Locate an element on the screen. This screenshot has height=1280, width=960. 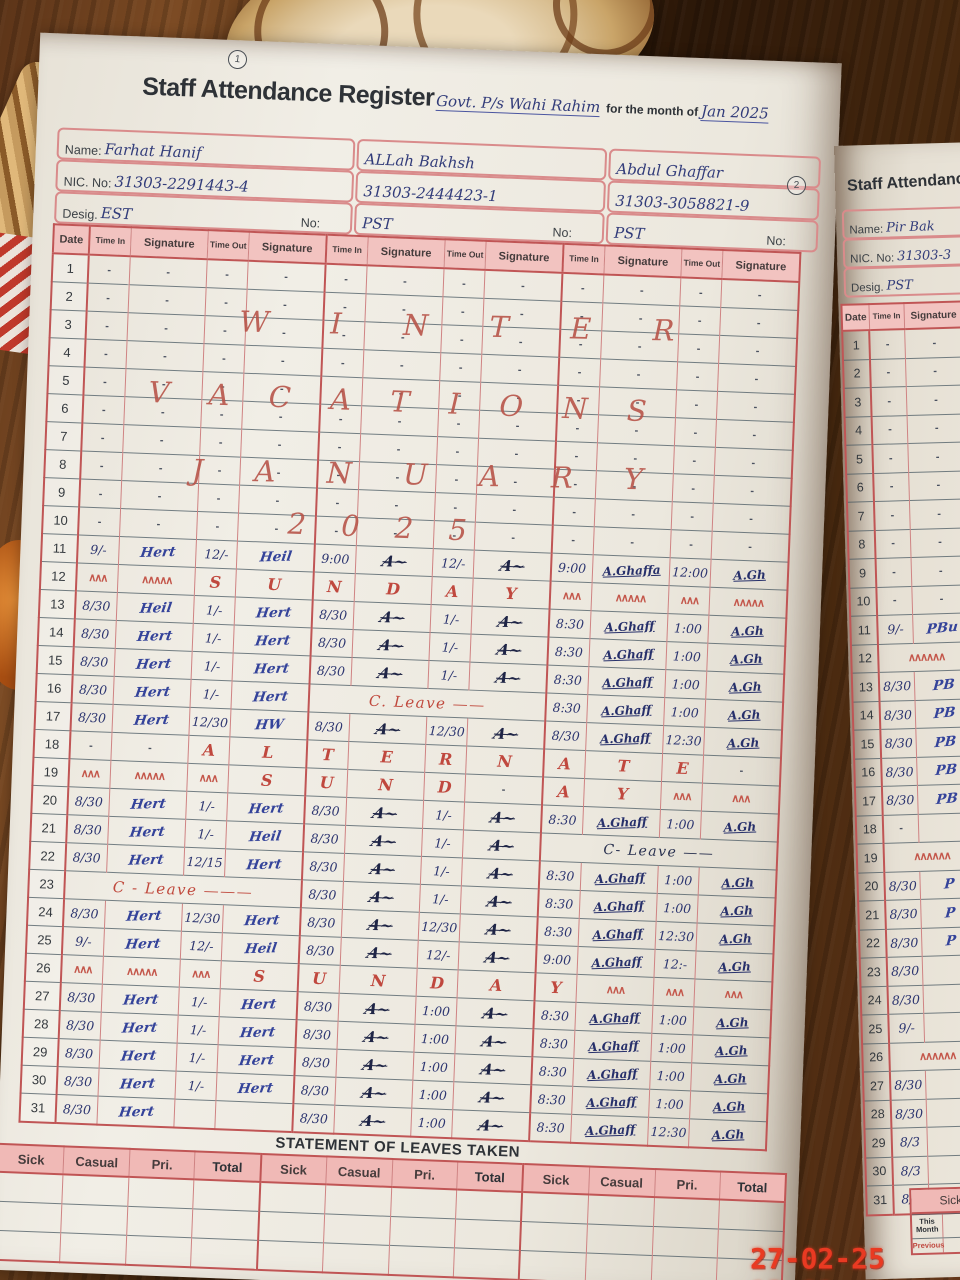
date-cell: 13 is located at coordinates (57, 604).